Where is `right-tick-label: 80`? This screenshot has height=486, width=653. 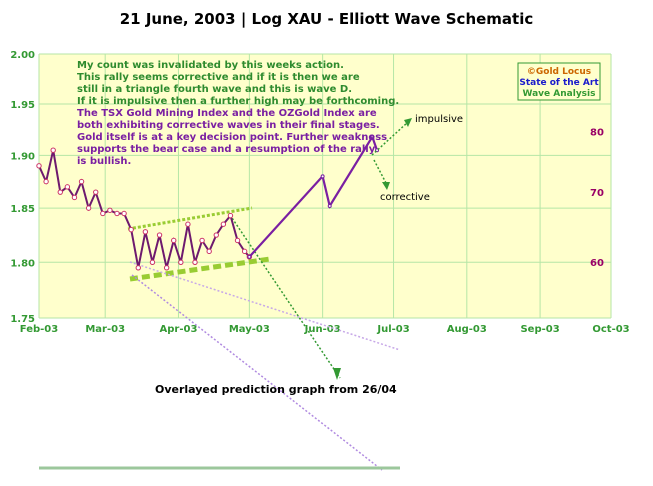
right-tick-label: 80 is located at coordinates (597, 133).